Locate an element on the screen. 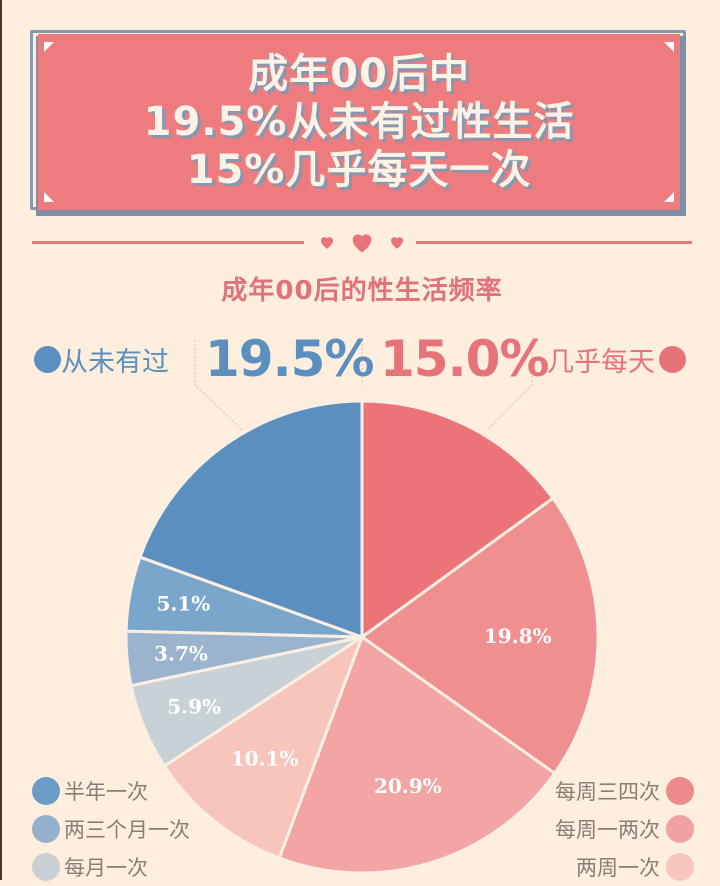 This screenshot has height=886, width=720. heart-divider is located at coordinates (362, 243).